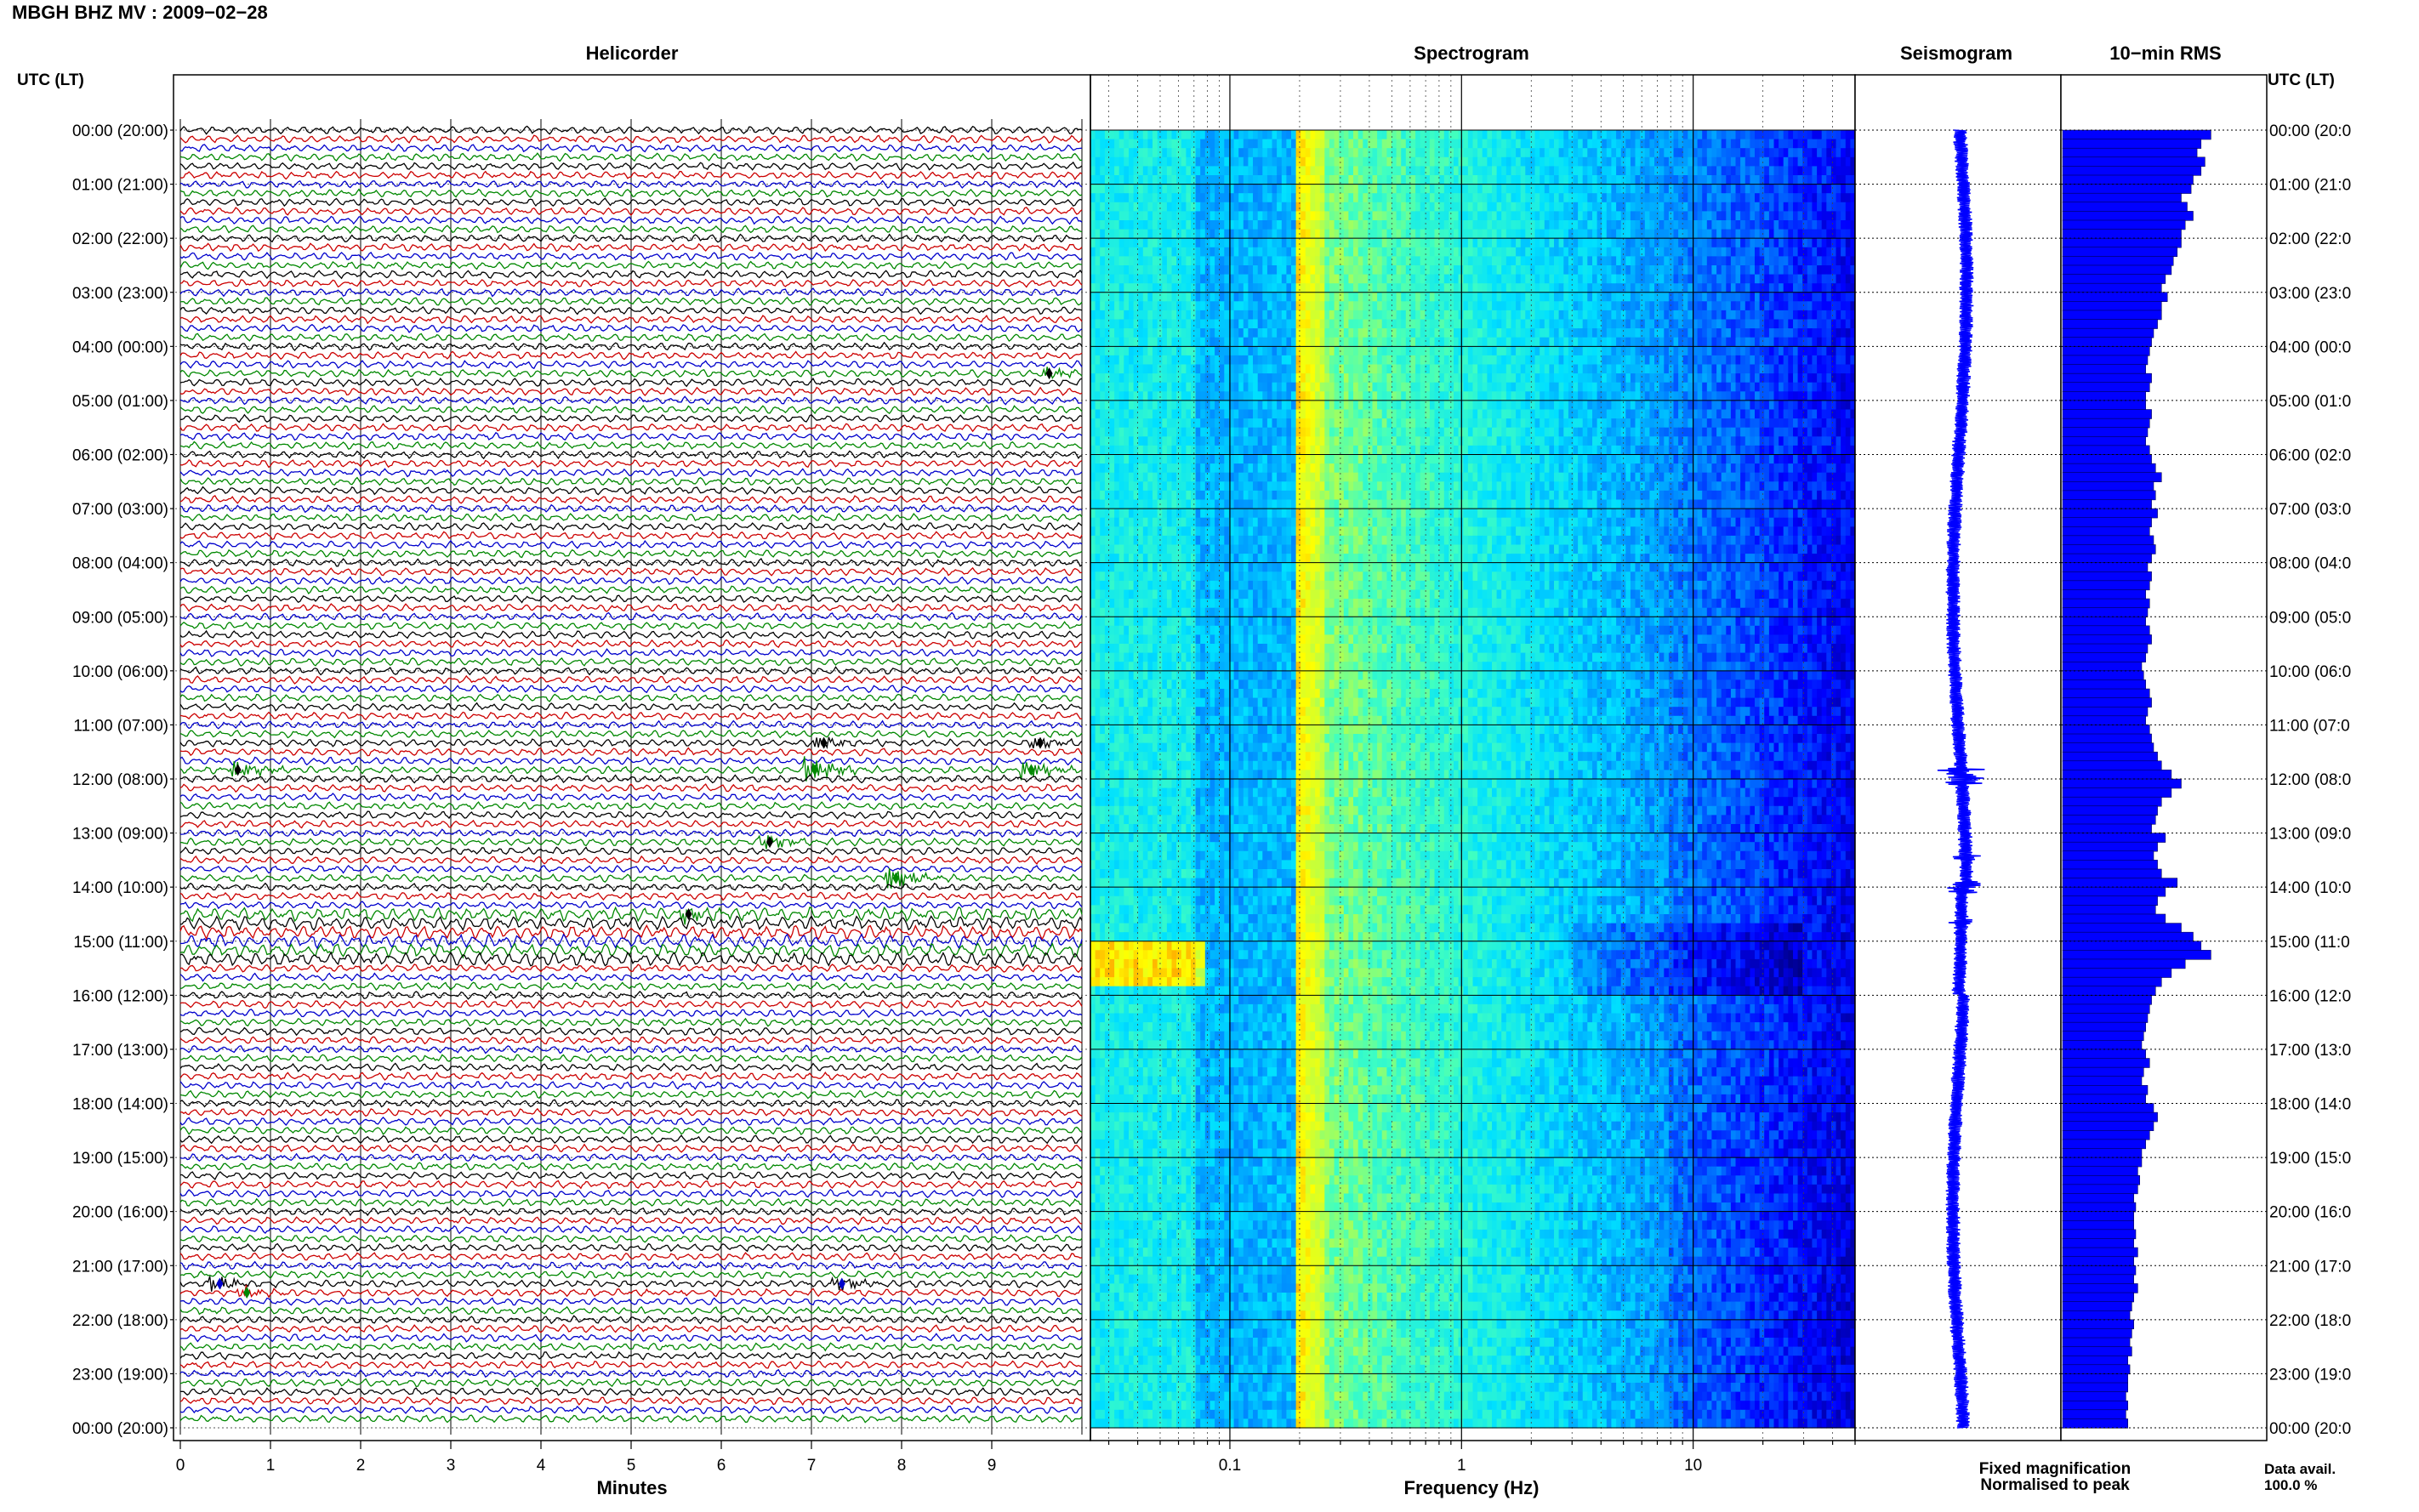  What do you see at coordinates (120, 726) in the screenshot?
I see `time-label: 11:00 (07:00)` at bounding box center [120, 726].